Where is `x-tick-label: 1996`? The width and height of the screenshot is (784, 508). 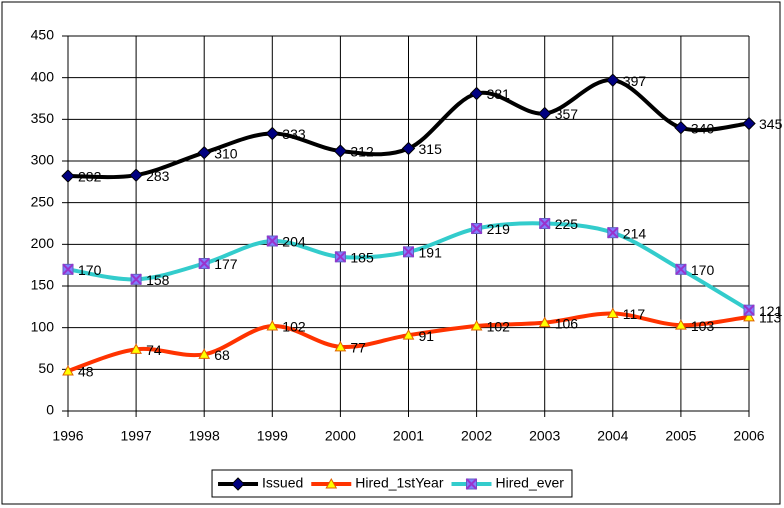 x-tick-label: 1996 is located at coordinates (67, 436).